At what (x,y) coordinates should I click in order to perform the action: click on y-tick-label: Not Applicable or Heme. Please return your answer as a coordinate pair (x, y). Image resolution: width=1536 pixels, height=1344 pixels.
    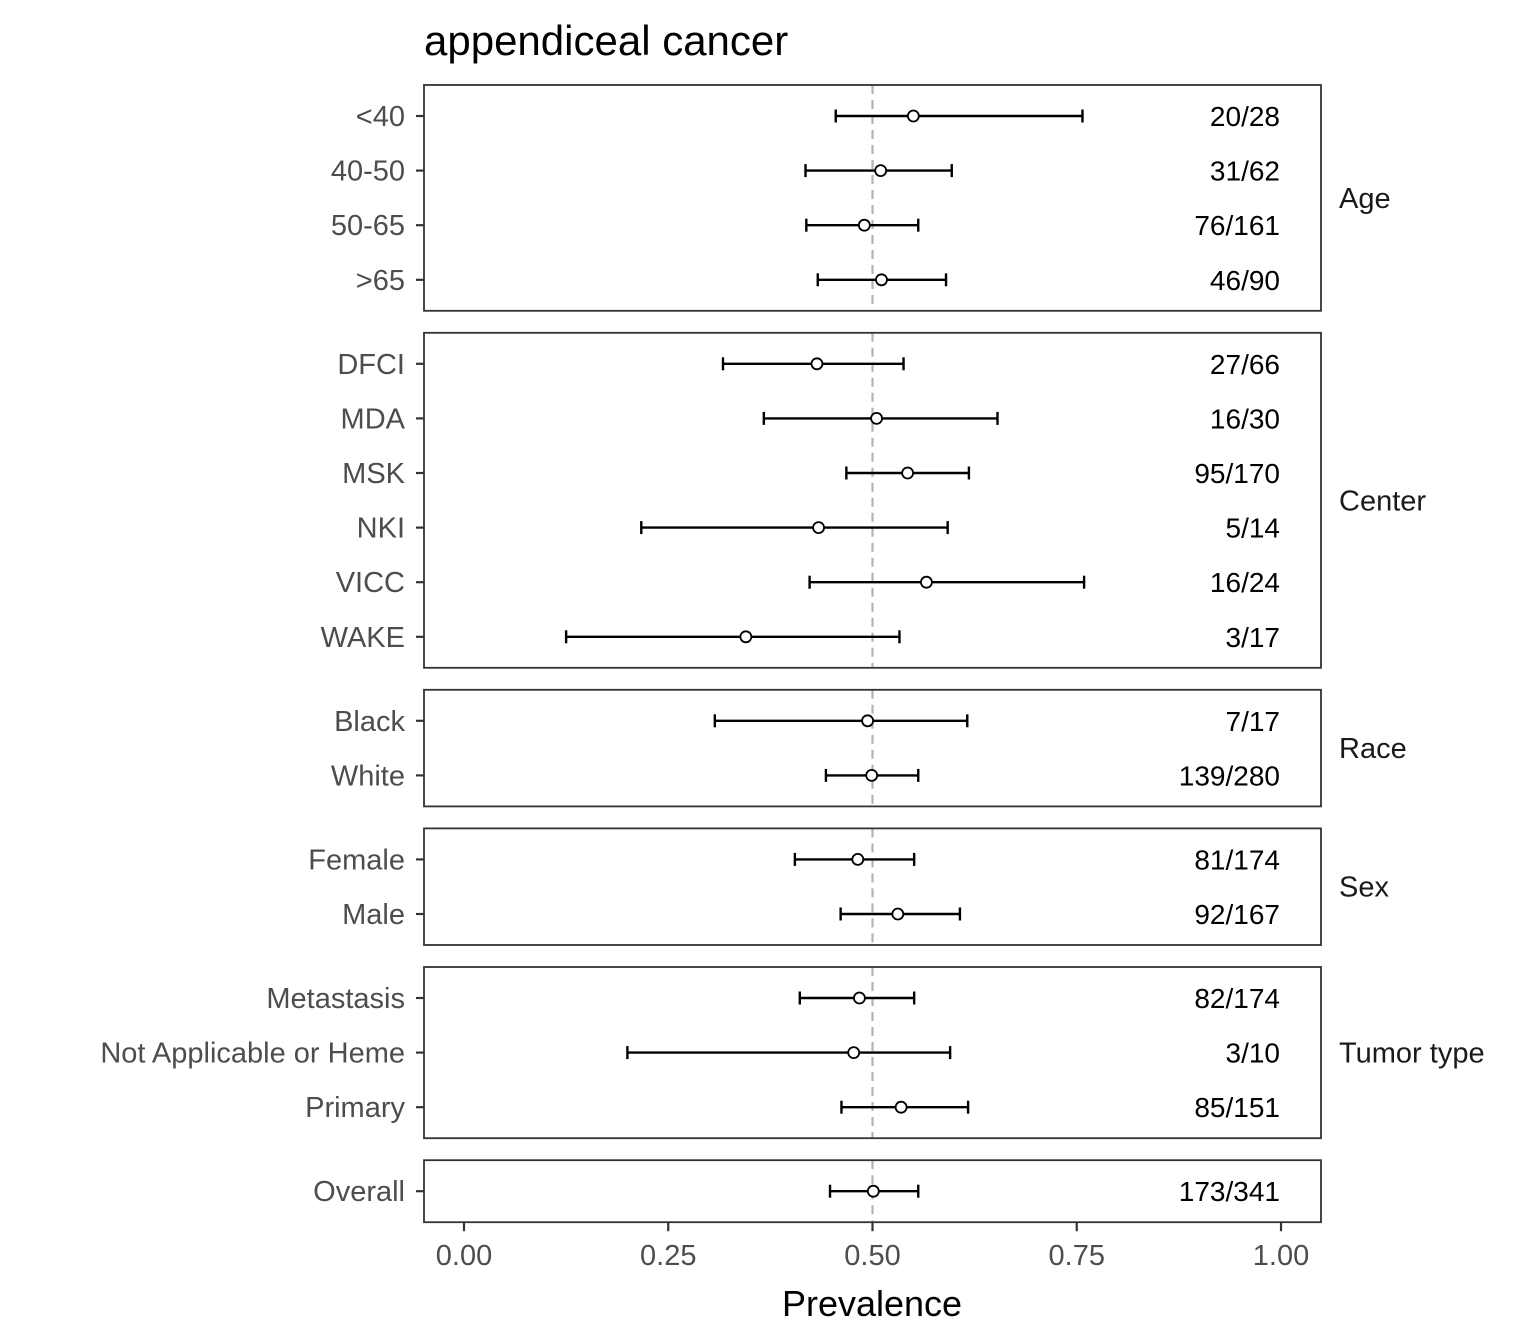
    Looking at the image, I should click on (252, 1054).